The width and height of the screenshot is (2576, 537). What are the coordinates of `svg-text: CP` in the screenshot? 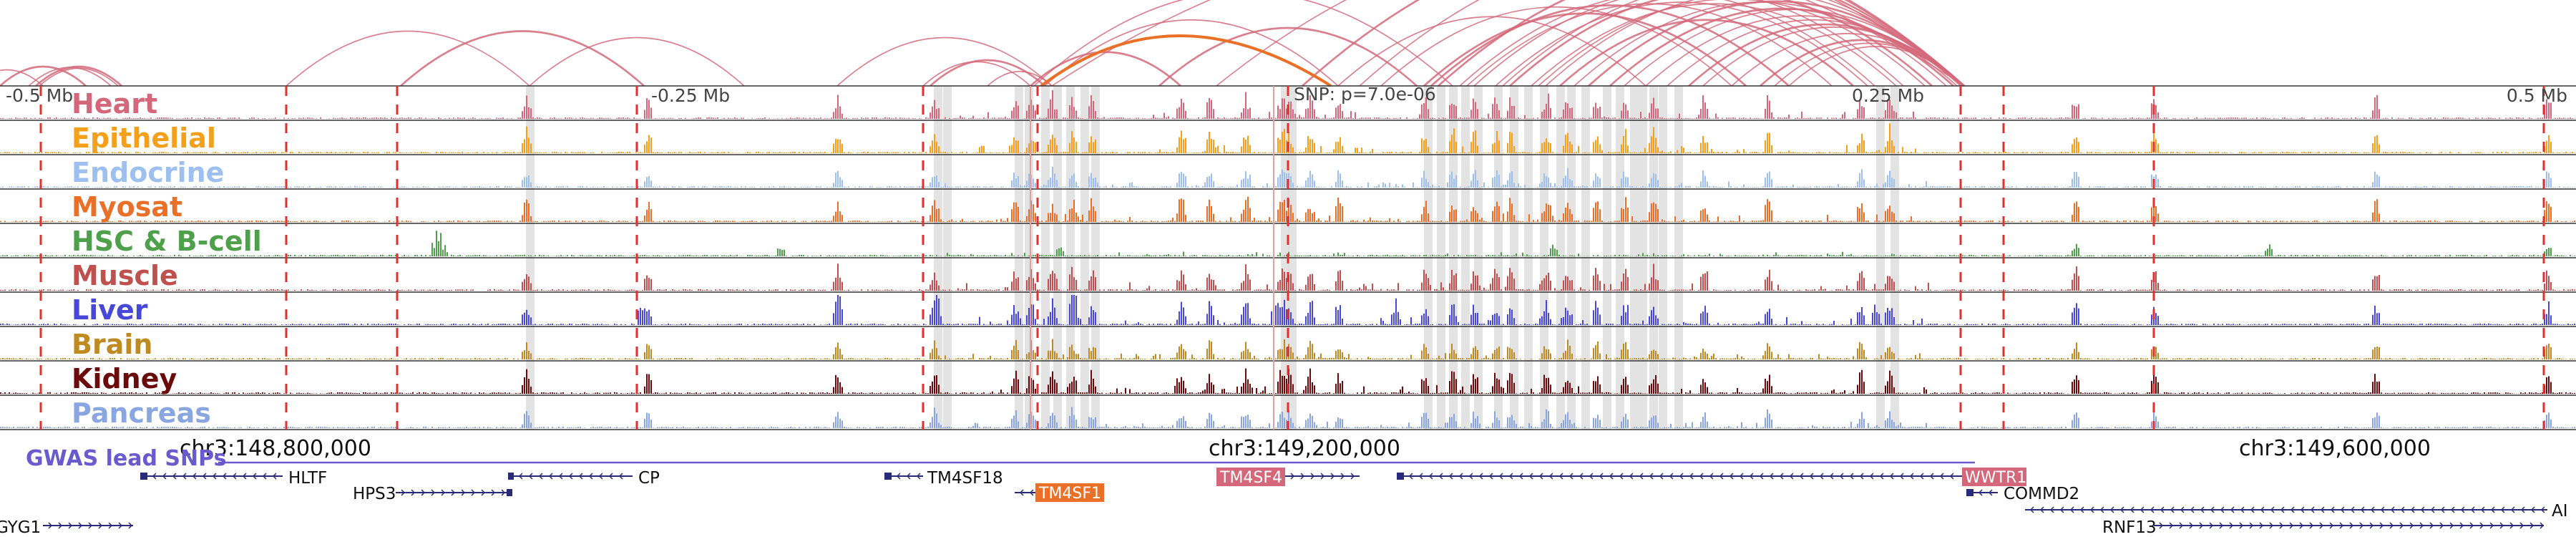 It's located at (649, 478).